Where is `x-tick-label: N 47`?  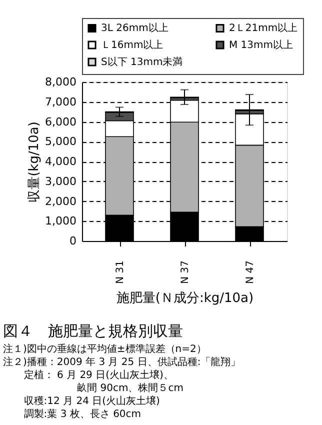
x-tick-label: N 47 is located at coordinates (250, 272).